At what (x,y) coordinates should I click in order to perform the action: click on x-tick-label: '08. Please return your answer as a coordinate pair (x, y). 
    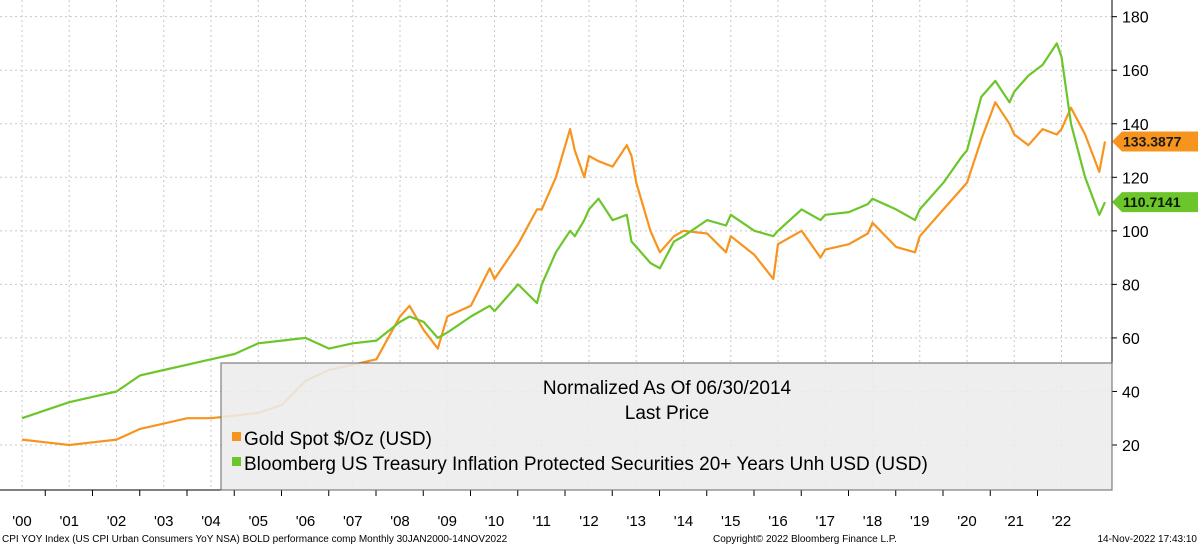
    Looking at the image, I should click on (400, 521).